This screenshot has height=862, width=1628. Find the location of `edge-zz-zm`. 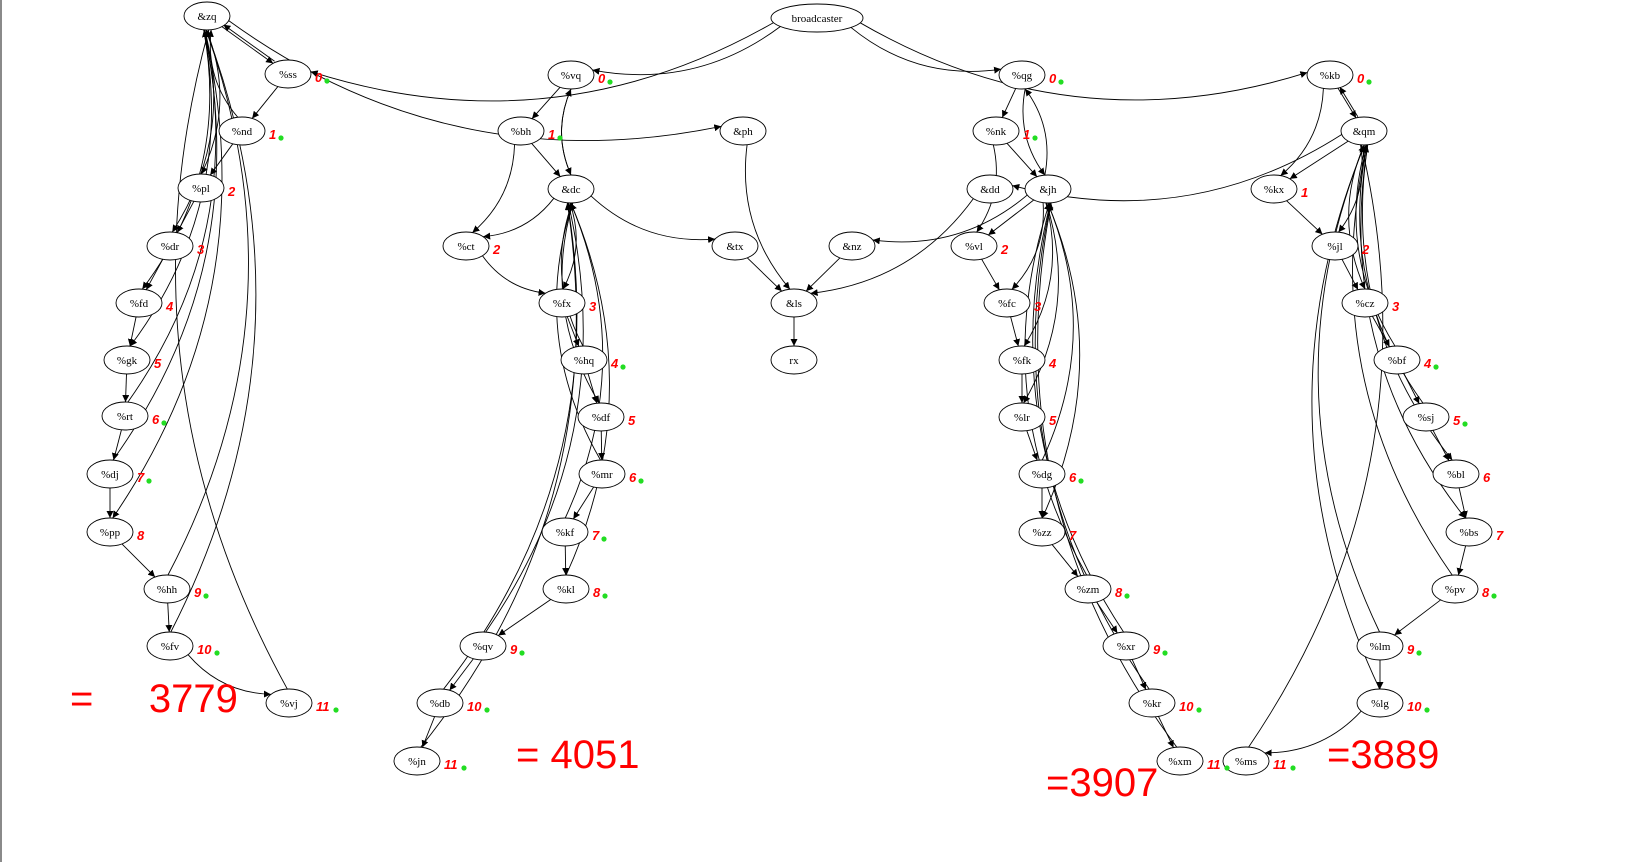

edge-zz-zm is located at coordinates (1065, 560).